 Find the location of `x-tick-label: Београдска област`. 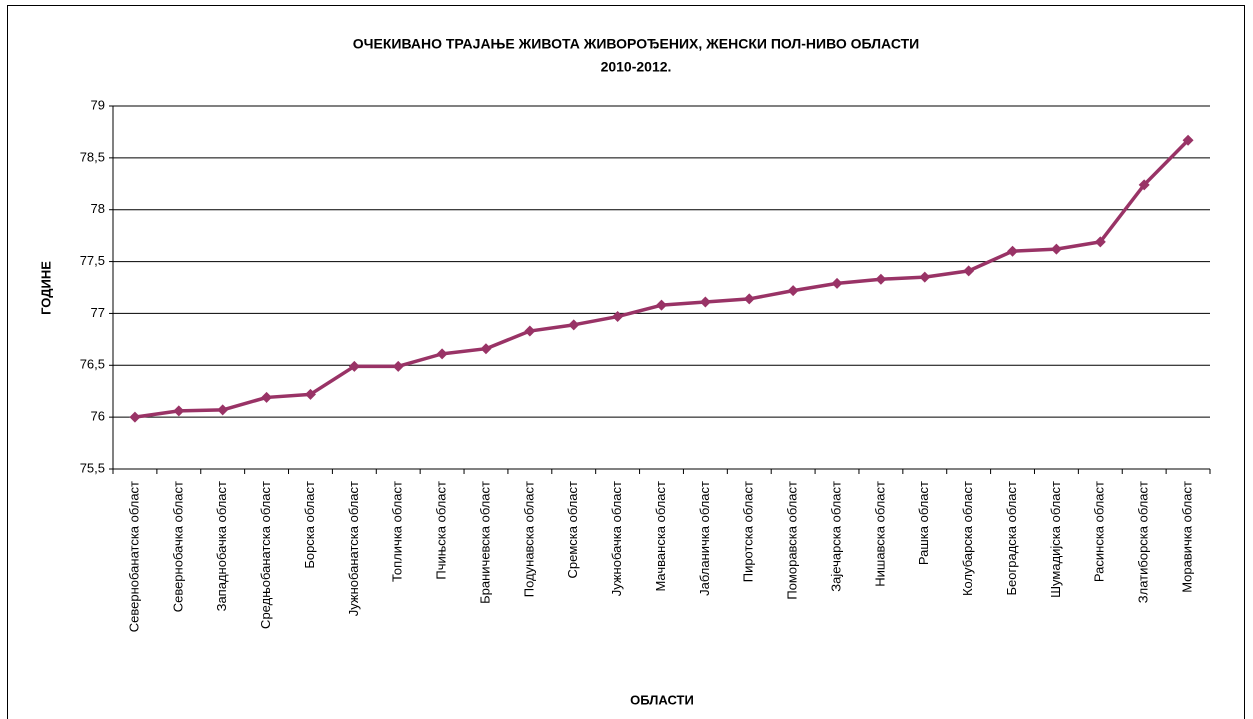

x-tick-label: Београдска област is located at coordinates (1011, 538).